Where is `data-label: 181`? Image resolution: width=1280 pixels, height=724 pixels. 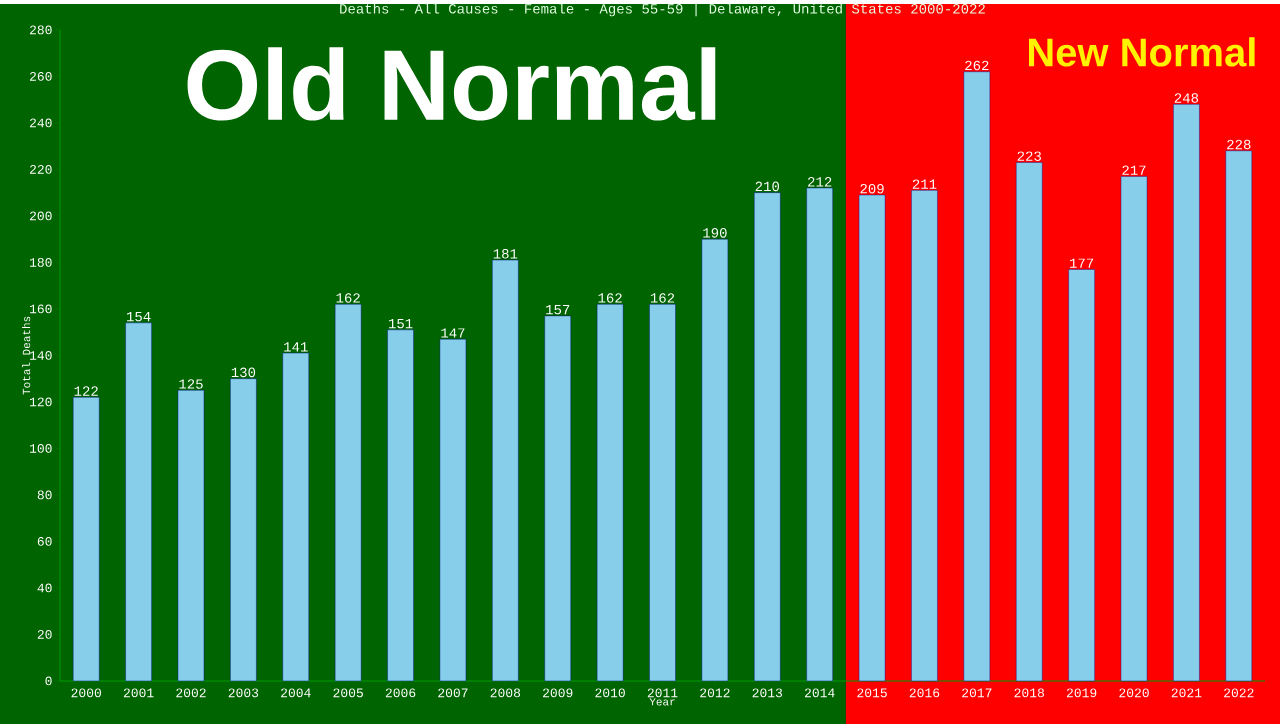 data-label: 181 is located at coordinates (505, 254).